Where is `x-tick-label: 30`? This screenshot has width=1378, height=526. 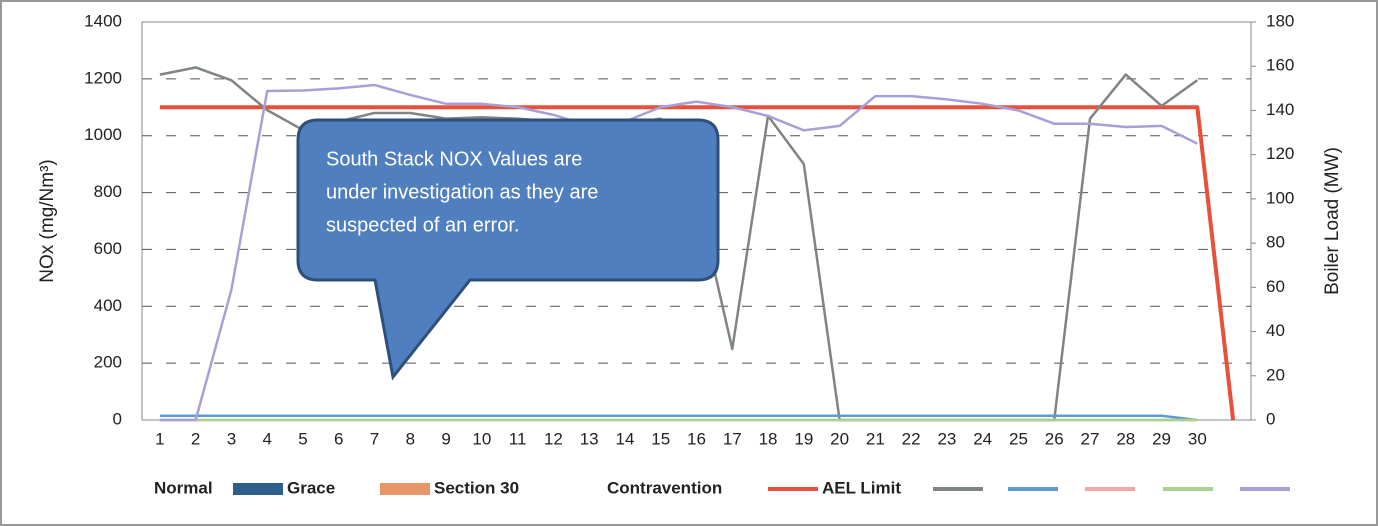
x-tick-label: 30 is located at coordinates (1197, 438).